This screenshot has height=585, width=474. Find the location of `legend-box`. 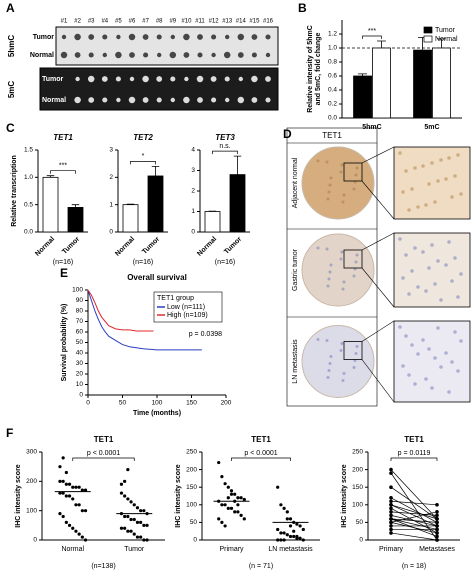

legend-box is located at coordinates (188, 307).